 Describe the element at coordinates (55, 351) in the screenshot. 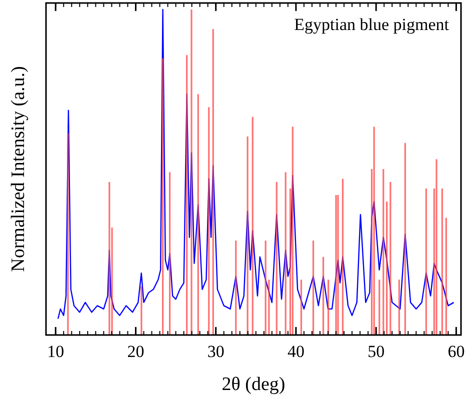

I see `x-tick-label: 10` at that location.